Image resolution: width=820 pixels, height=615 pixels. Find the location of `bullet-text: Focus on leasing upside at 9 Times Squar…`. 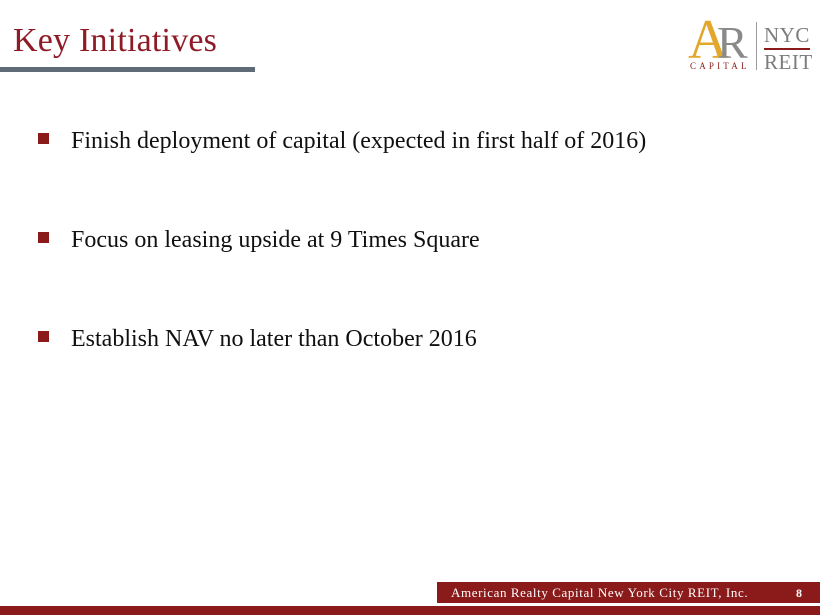

bullet-text: Focus on leasing upside at 9 Times Squar… is located at coordinates (275, 240).